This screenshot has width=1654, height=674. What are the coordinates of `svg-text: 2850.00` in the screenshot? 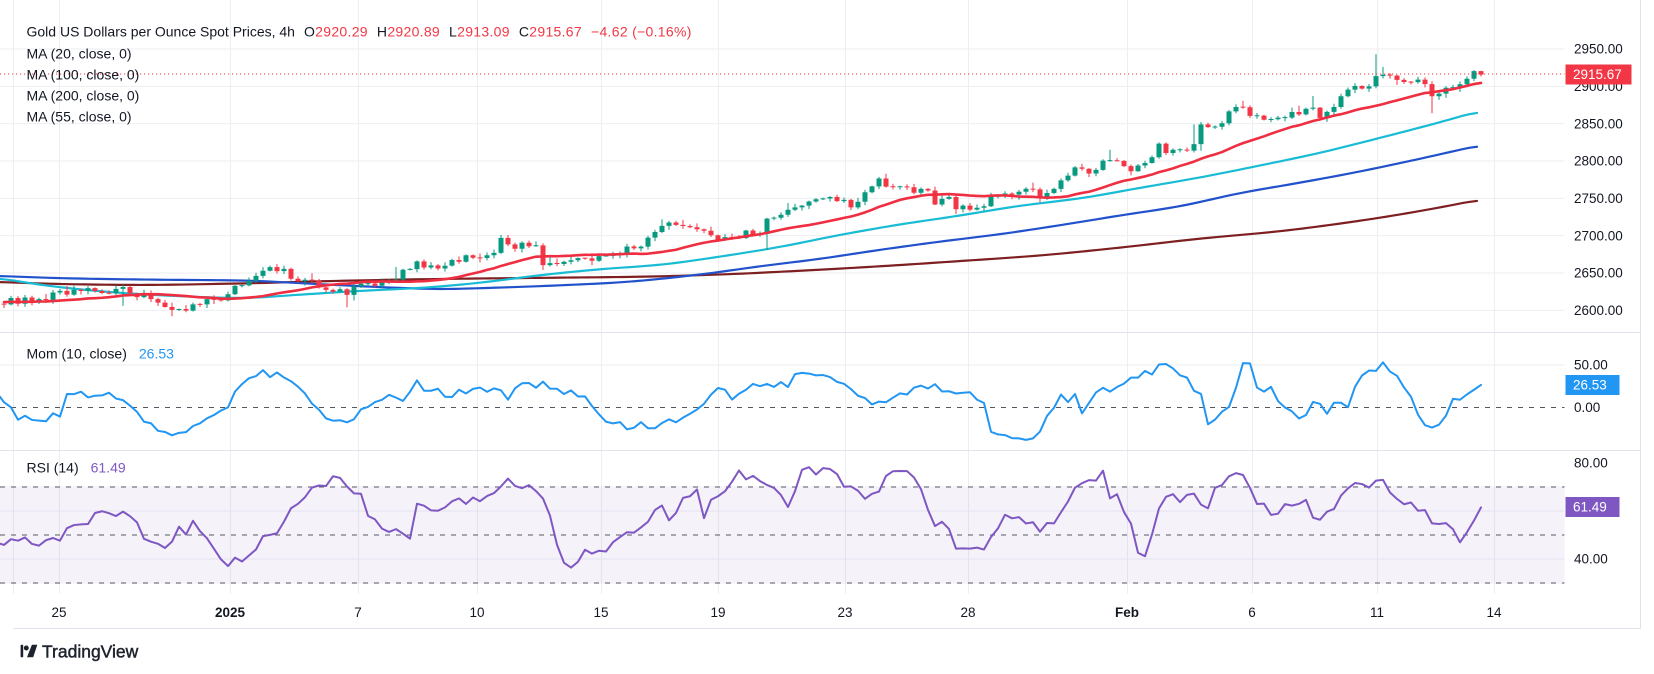 It's located at (1598, 123).